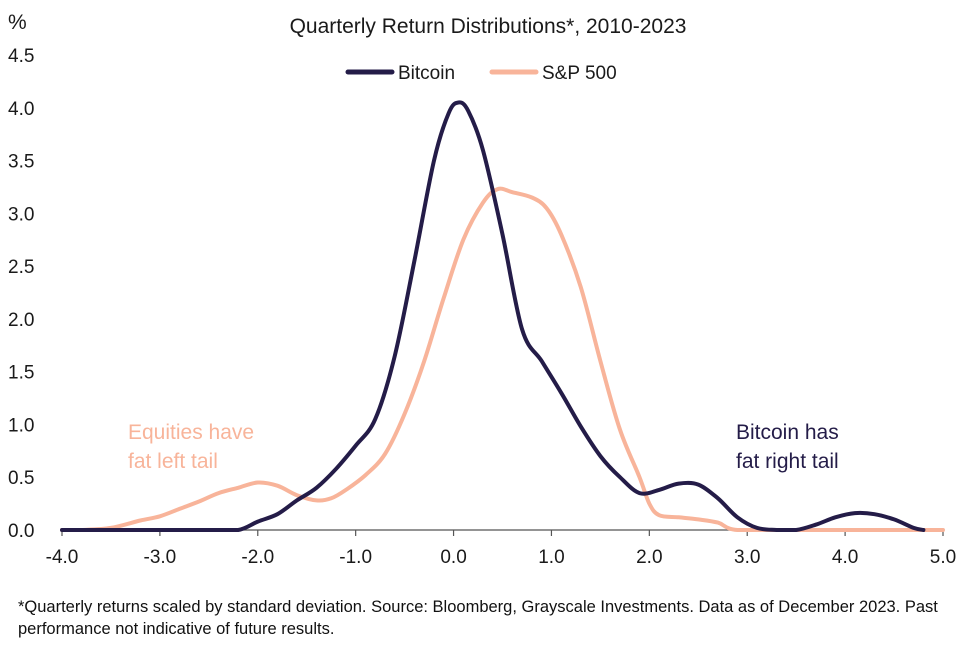 Image resolution: width=975 pixels, height=650 pixels. What do you see at coordinates (160, 557) in the screenshot?
I see `x-tick-label: -3.0` at bounding box center [160, 557].